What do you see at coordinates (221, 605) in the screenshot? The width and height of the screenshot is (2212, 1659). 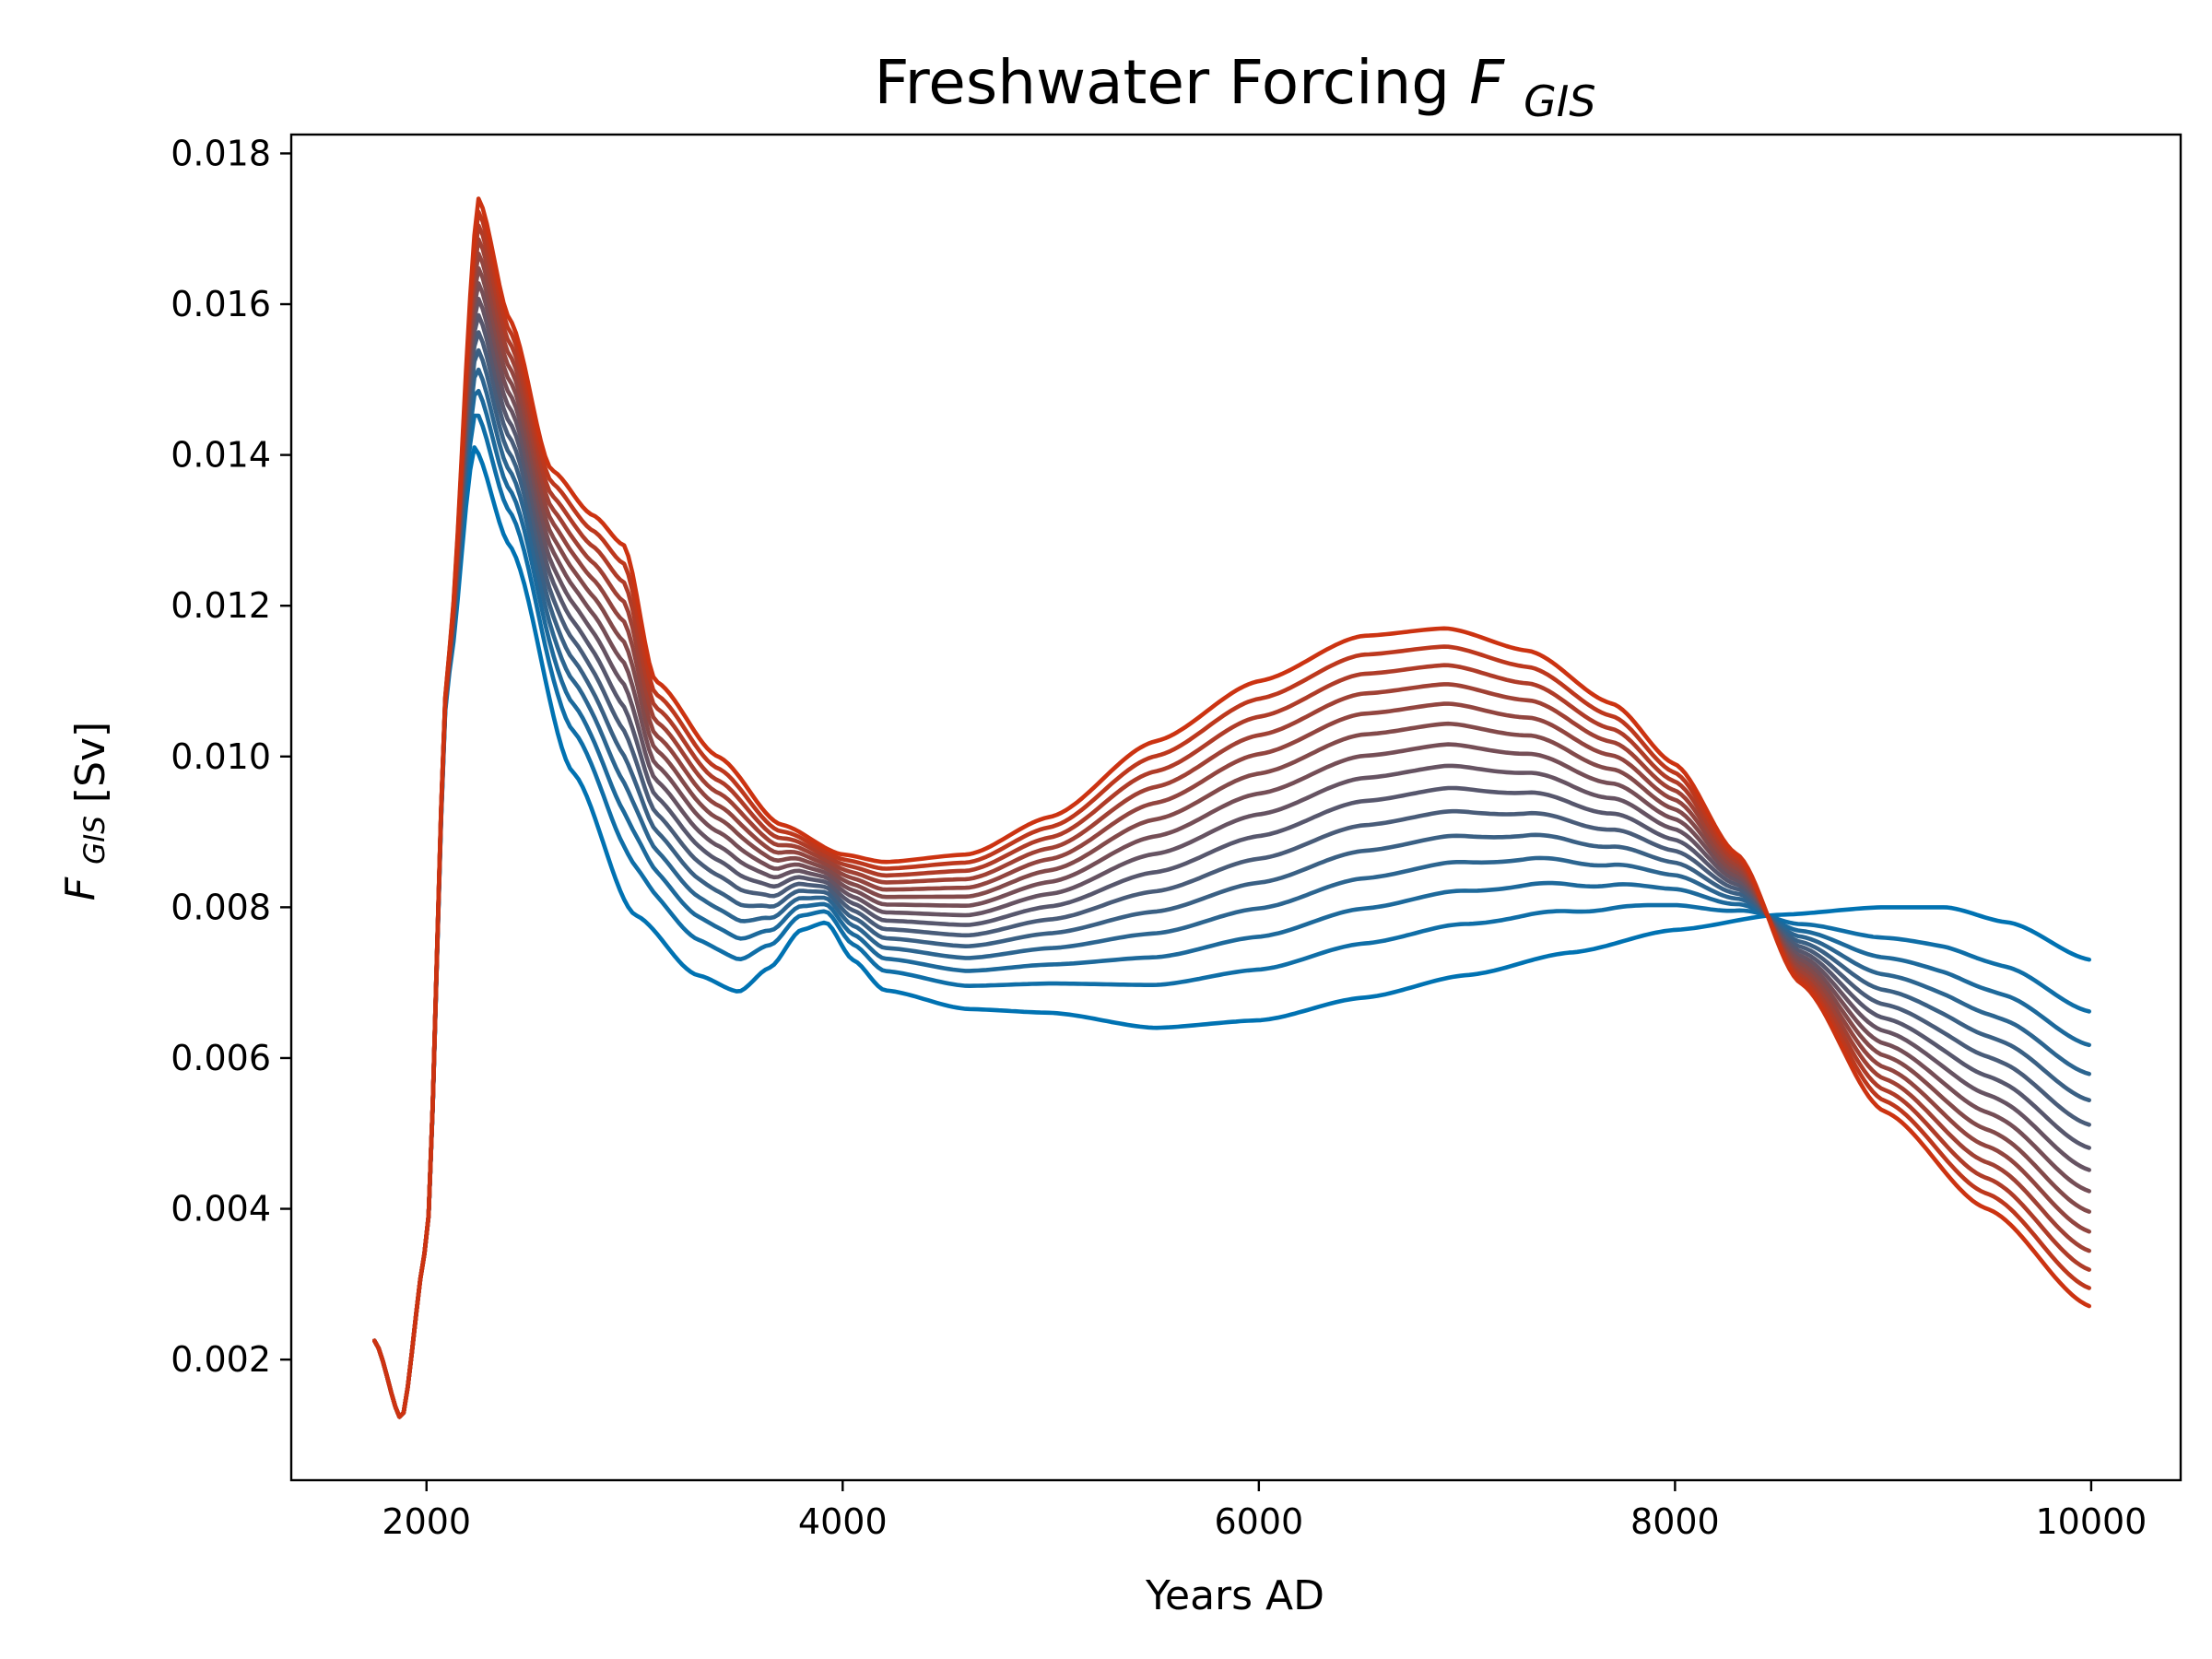 I see `y-tick-label: 0.012` at bounding box center [221, 605].